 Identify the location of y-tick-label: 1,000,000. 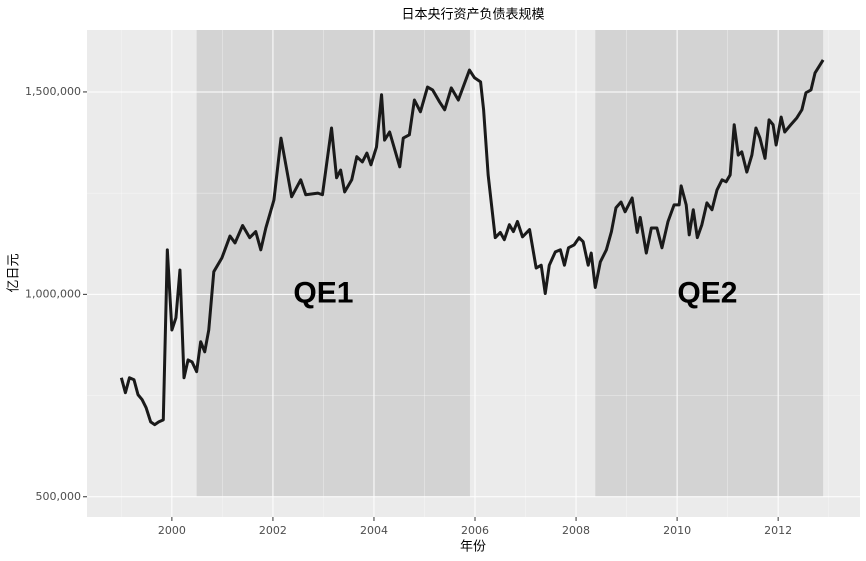
(53, 293).